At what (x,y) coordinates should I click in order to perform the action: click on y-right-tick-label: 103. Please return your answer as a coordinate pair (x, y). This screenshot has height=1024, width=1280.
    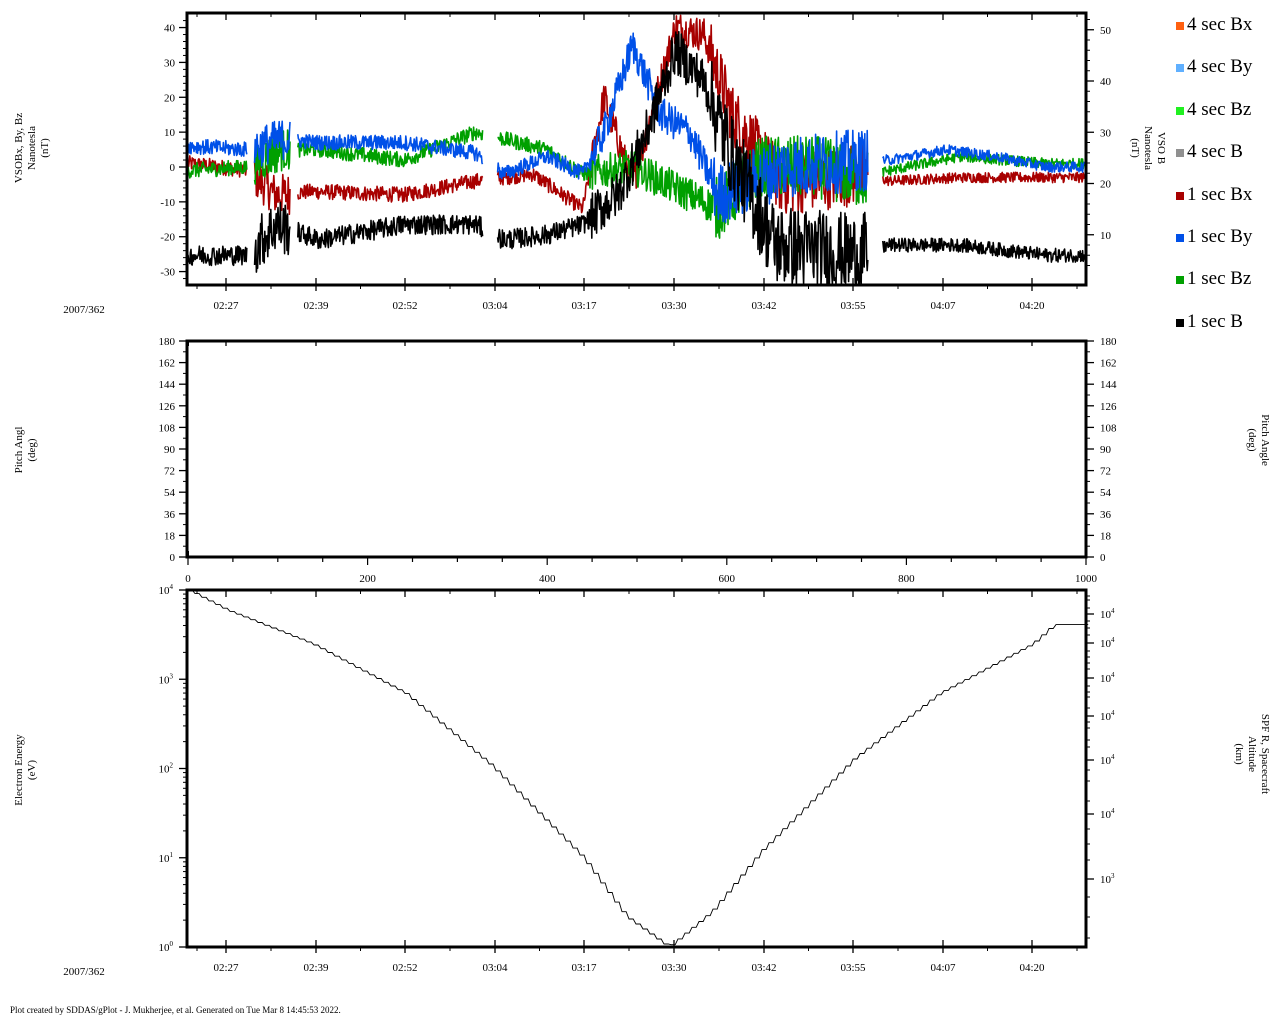
    Looking at the image, I should click on (1107, 879).